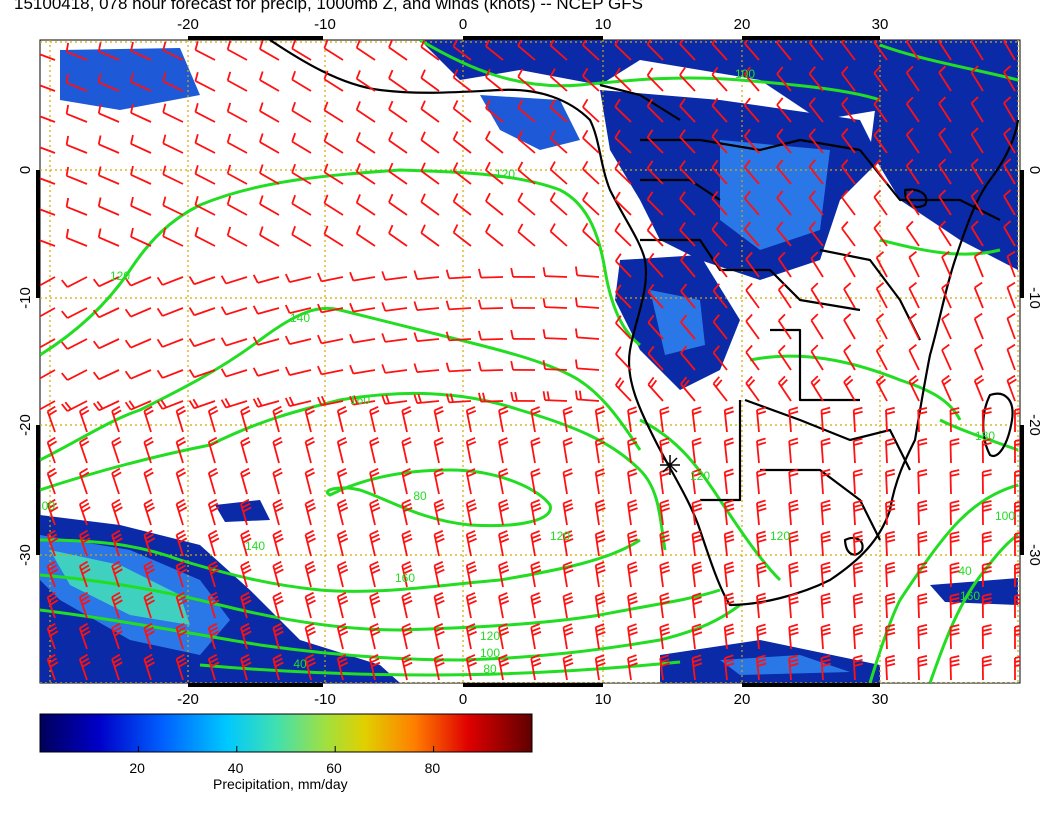 The width and height of the screenshot is (1056, 816). Describe the element at coordinates (334, 768) in the screenshot. I see `colorbar-tick-label: 60` at that location.